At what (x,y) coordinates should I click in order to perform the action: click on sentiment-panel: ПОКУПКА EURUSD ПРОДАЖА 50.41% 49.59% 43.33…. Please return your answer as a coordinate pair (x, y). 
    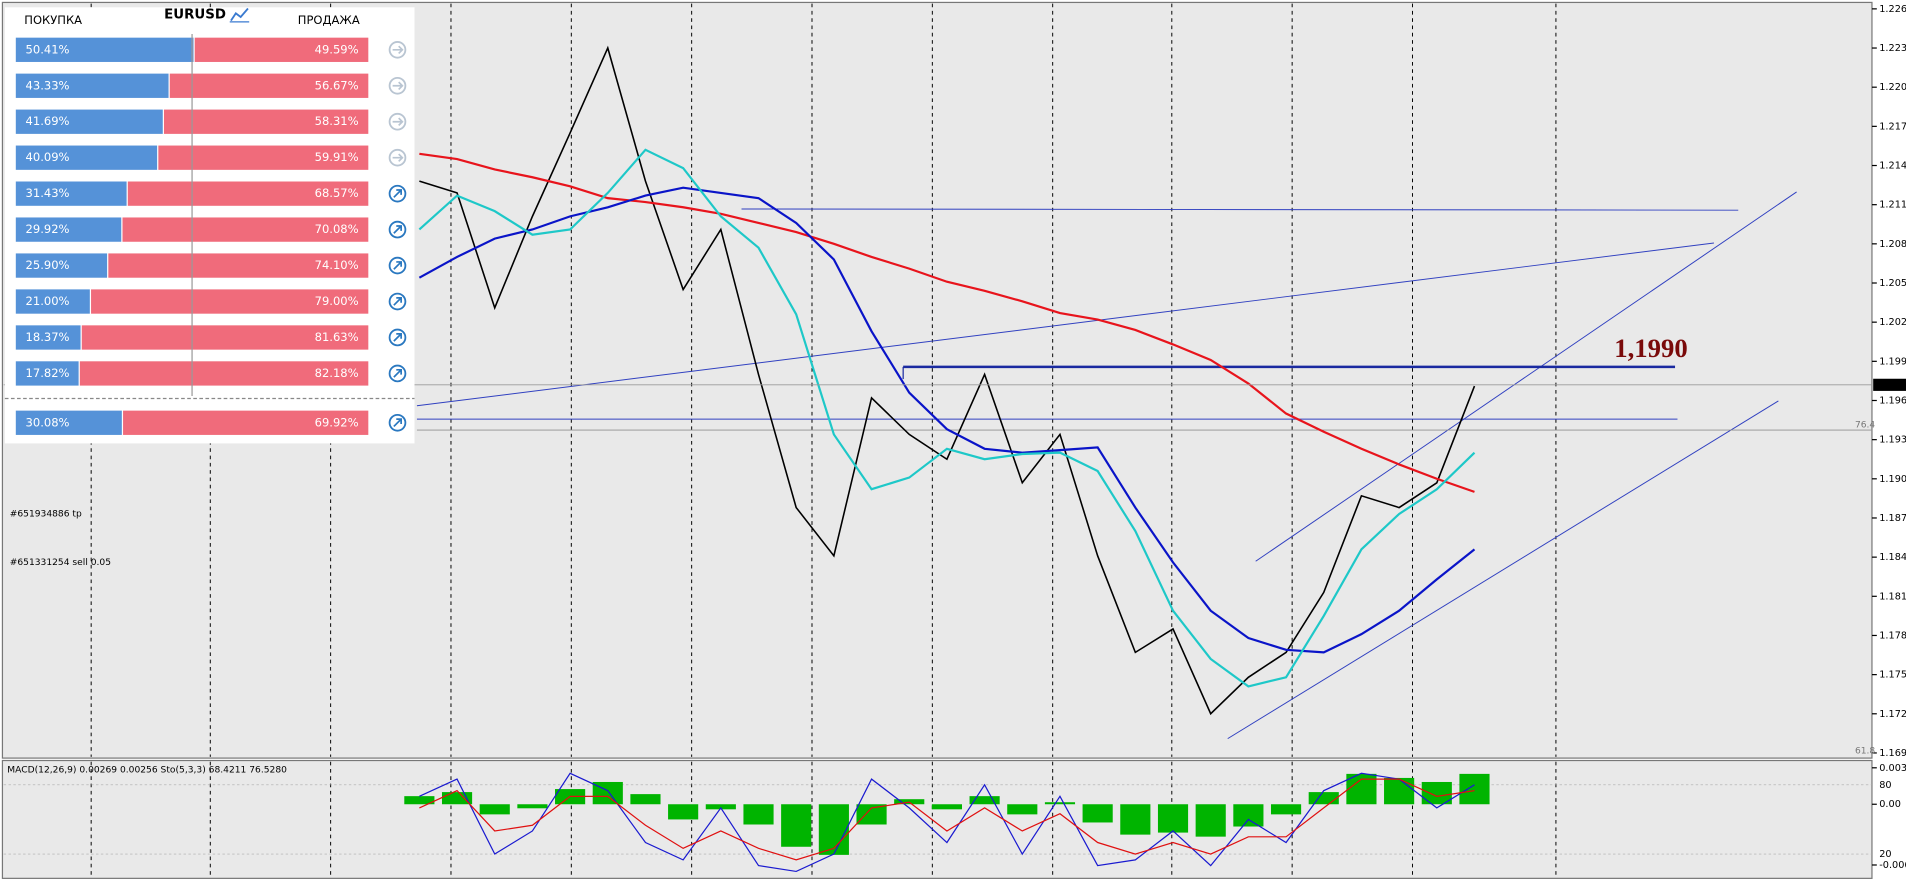
    Looking at the image, I should click on (209, 225).